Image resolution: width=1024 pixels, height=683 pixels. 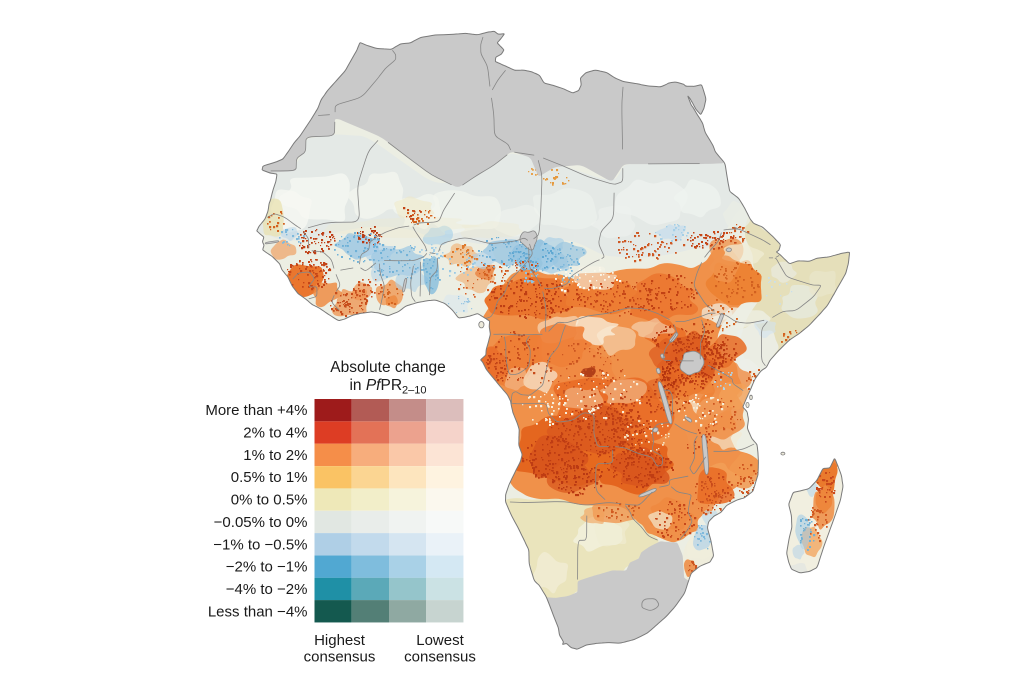 What do you see at coordinates (260, 544) in the screenshot?
I see `svg-text: −1% to −0.5%` at bounding box center [260, 544].